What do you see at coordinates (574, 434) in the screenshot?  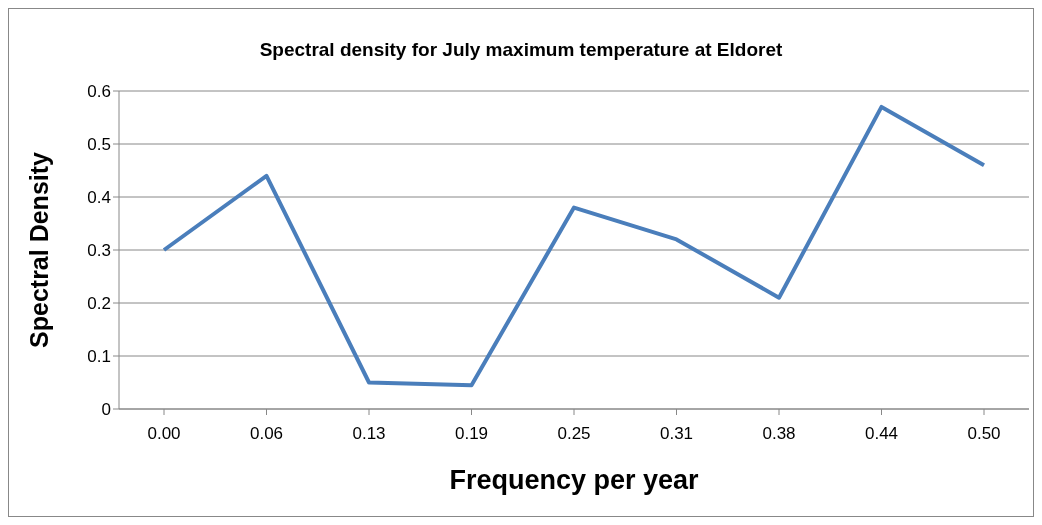 I see `x-tick-label: 0.25` at bounding box center [574, 434].